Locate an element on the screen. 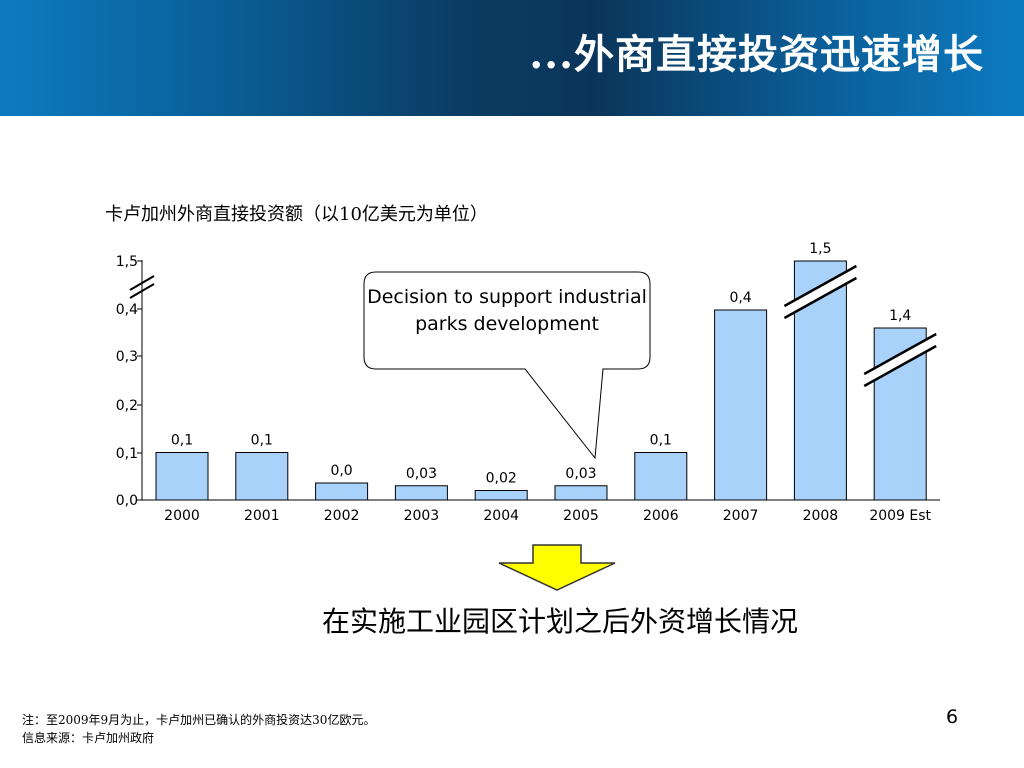 This screenshot has width=1024, height=768. data-label: 1,5 is located at coordinates (820, 249).